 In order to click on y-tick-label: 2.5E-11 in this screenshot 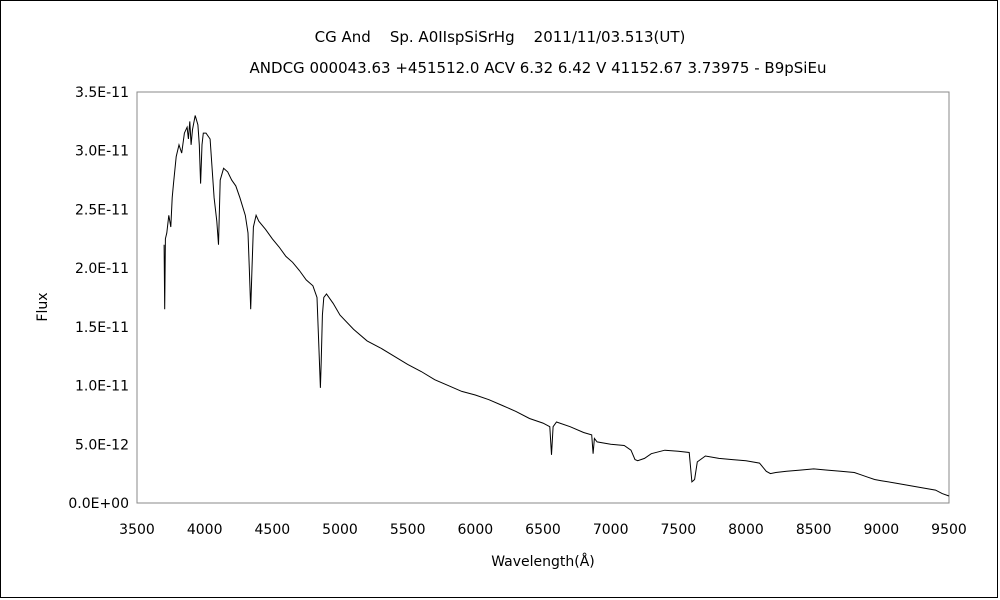, I will do `click(102, 210)`.